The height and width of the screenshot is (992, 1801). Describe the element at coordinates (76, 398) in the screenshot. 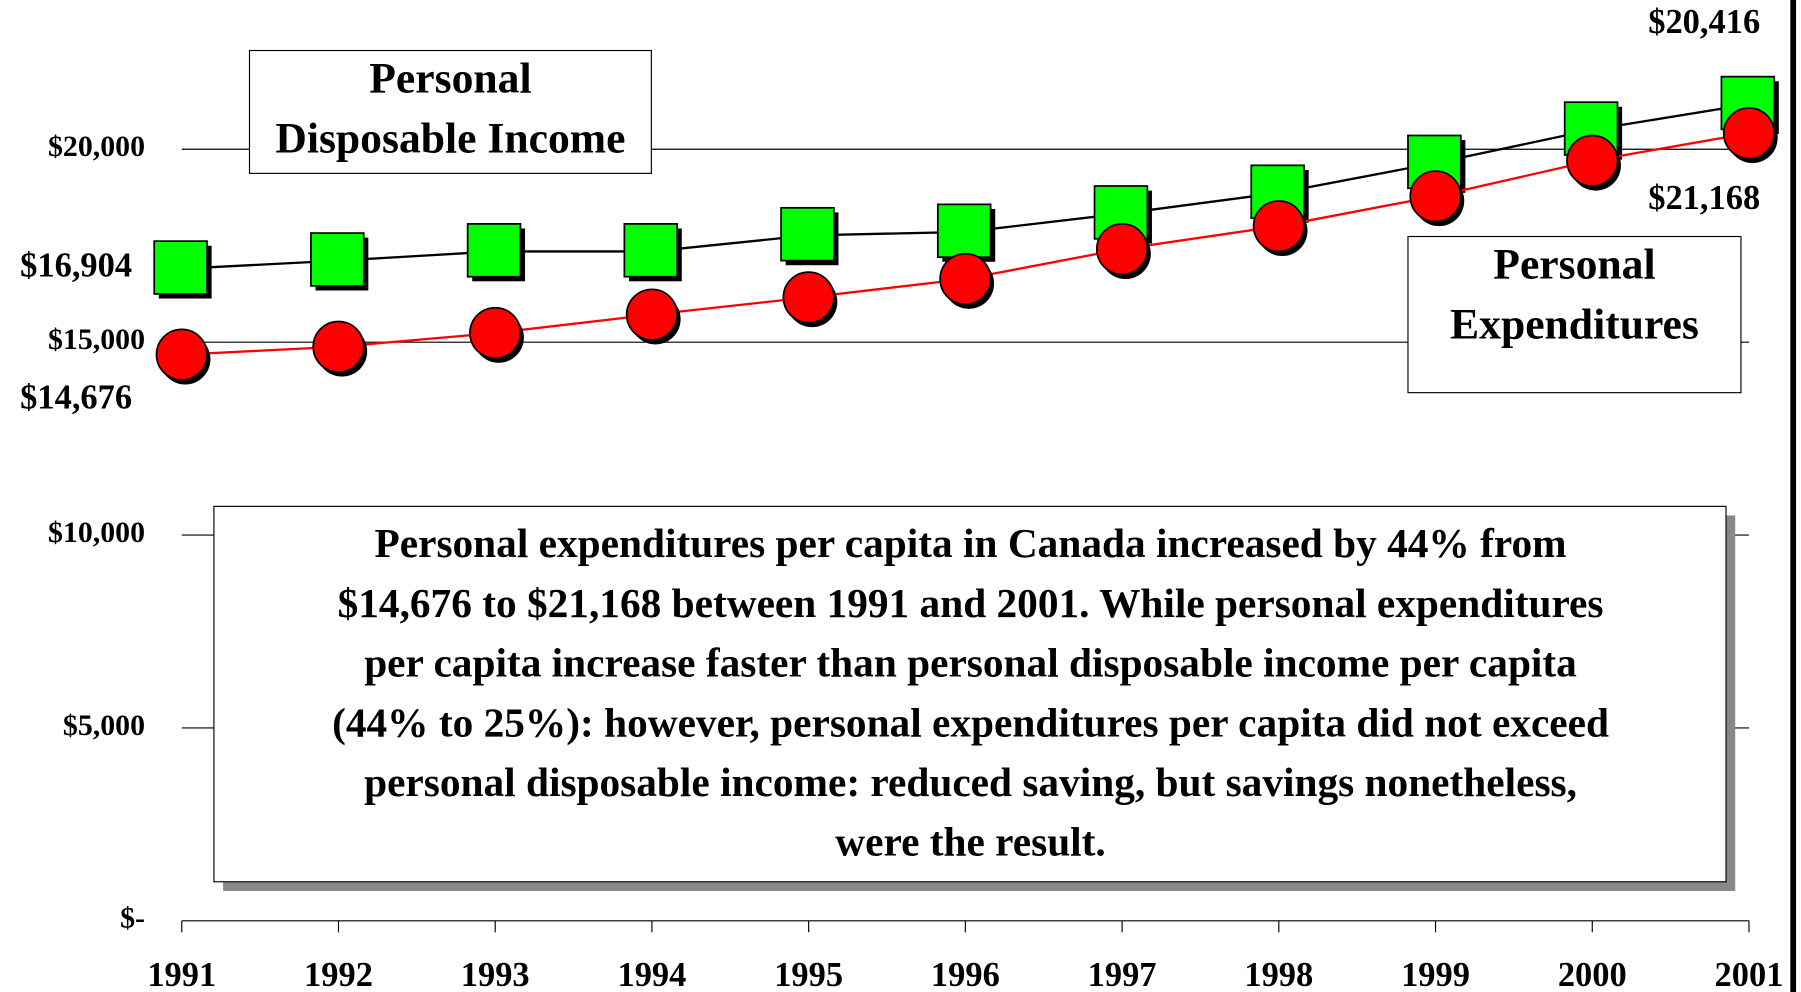

I see `value-annotation: $14,676` at that location.